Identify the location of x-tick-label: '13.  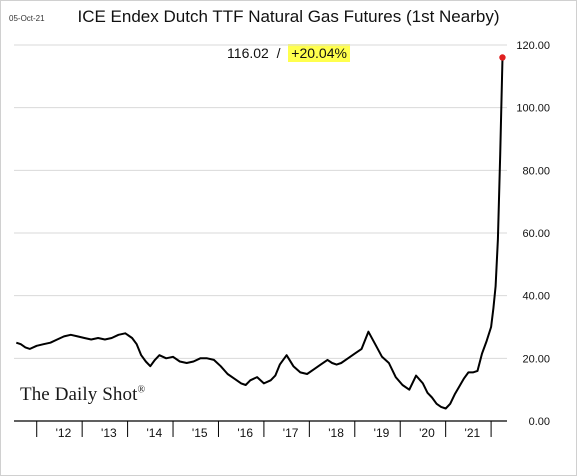
(109, 433).